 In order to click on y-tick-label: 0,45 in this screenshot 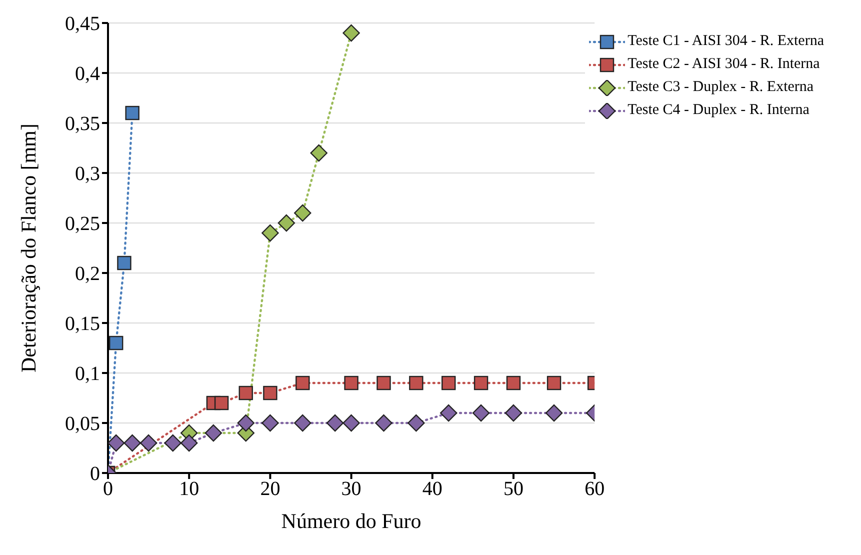, I will do `click(82, 24)`.